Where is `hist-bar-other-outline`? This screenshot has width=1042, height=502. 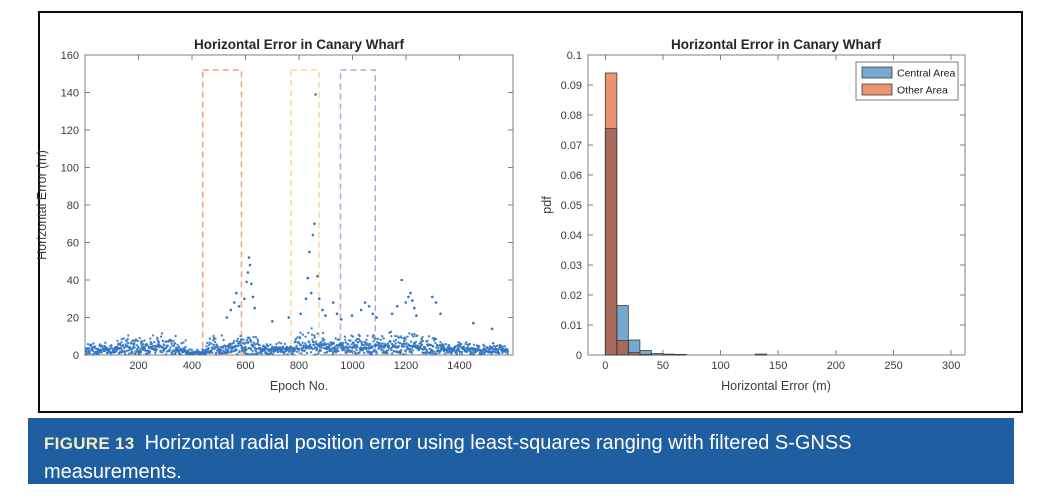 hist-bar-other-outline is located at coordinates (680, 354).